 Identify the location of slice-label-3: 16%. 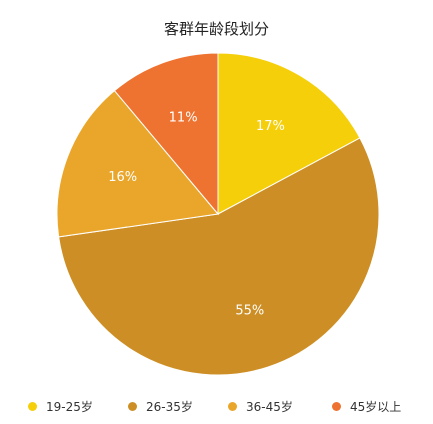
(122, 177).